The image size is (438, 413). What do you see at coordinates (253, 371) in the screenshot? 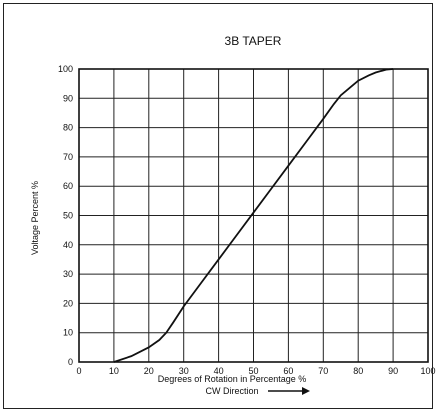
I see `x-tick-label: 50` at bounding box center [253, 371].